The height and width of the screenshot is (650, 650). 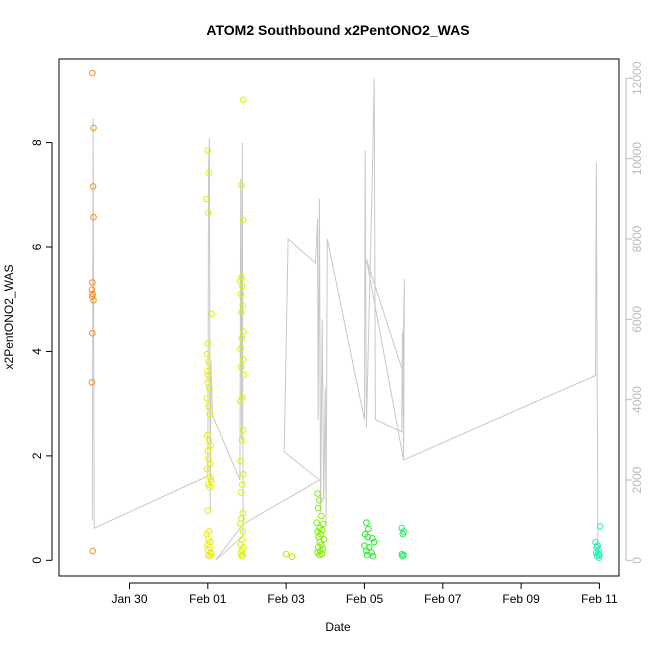 What do you see at coordinates (634, 312) in the screenshot?
I see `secondary-y-axis: 0 2000 4000 6000 8000 10000 12000` at bounding box center [634, 312].